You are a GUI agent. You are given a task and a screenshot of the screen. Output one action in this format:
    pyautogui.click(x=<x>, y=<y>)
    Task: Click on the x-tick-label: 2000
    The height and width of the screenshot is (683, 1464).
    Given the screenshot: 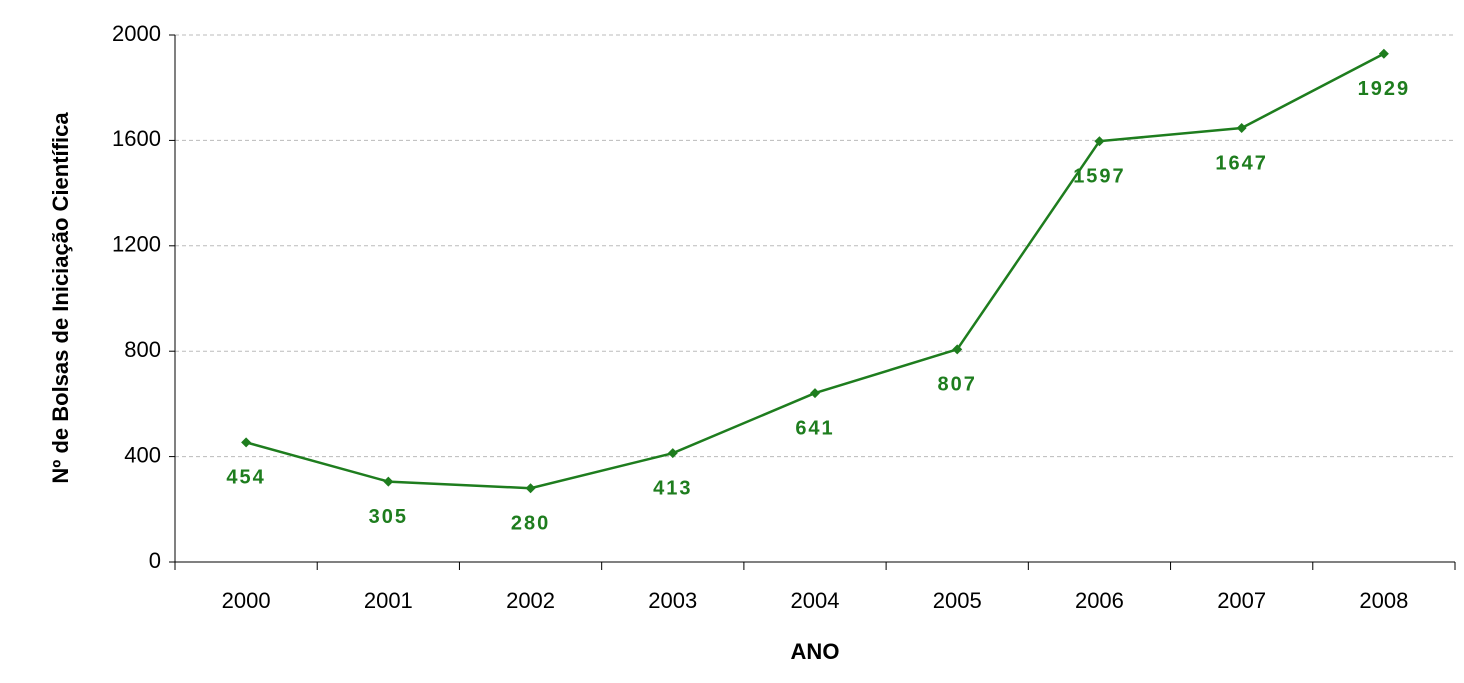 What is the action you would take?
    pyautogui.click(x=246, y=600)
    